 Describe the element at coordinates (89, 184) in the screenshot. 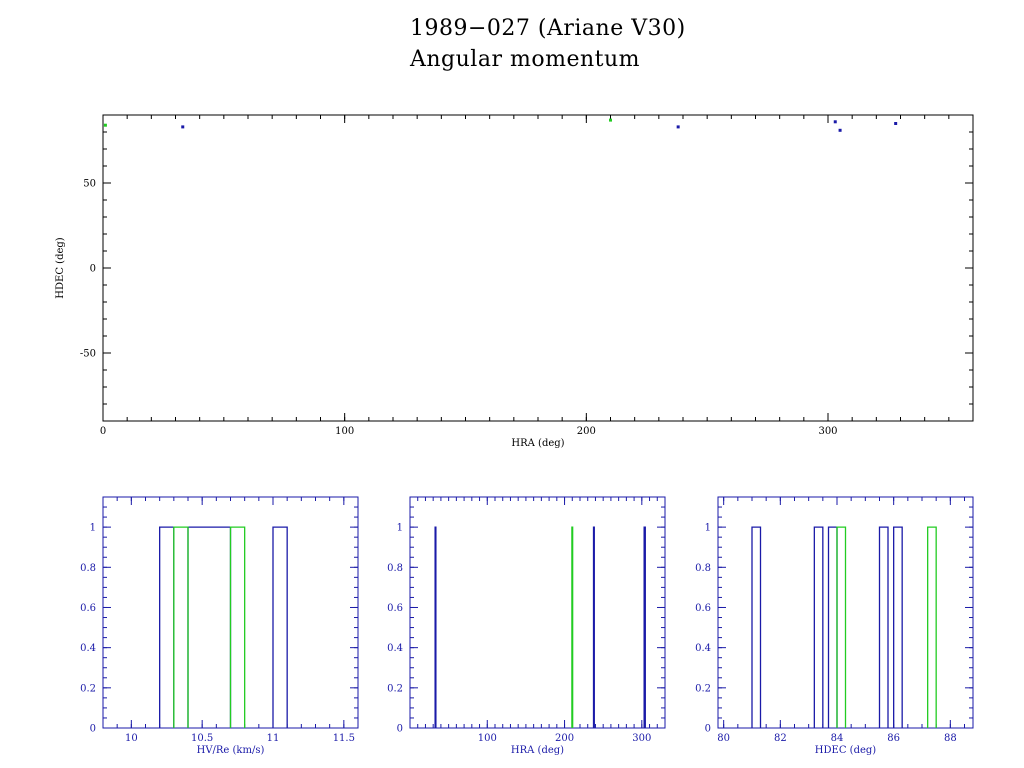

I see `y-tick-label: 50` at that location.